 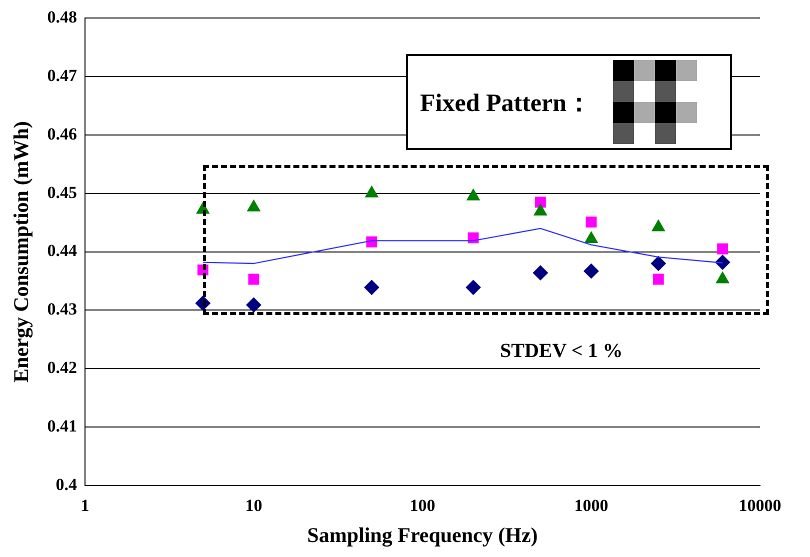 I want to click on x-tick-label: 10, so click(x=253, y=505).